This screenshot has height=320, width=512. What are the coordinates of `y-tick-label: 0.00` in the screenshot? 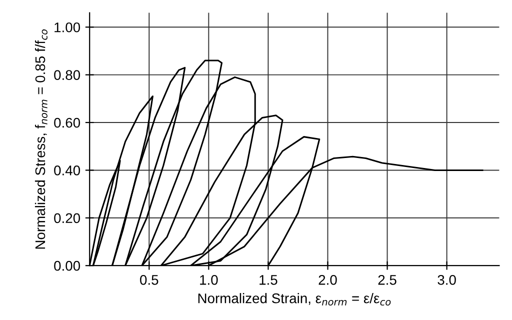 It's located at (67, 265).